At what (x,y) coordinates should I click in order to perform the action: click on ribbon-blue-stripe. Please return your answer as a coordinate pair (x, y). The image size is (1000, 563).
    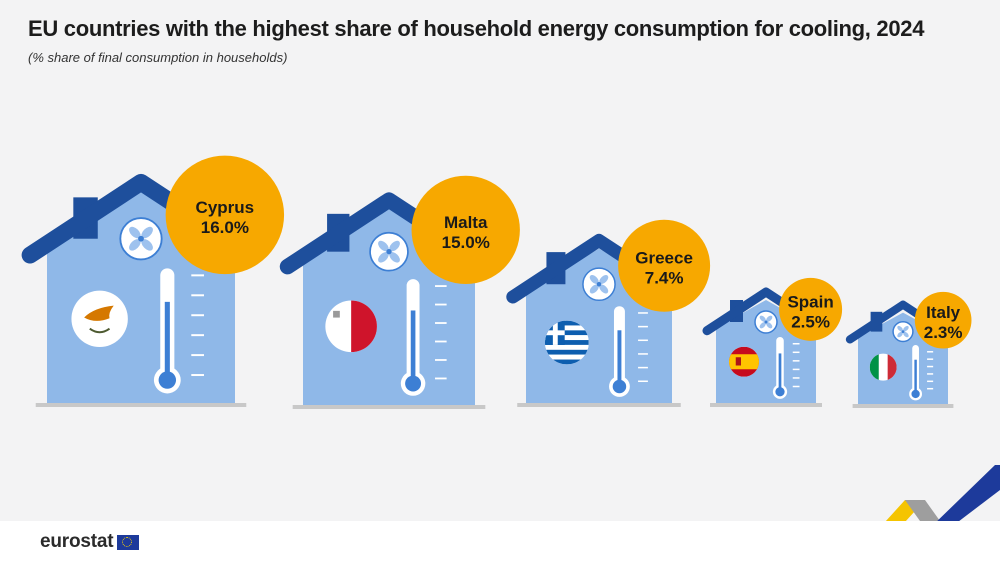
    Looking at the image, I should click on (968, 493).